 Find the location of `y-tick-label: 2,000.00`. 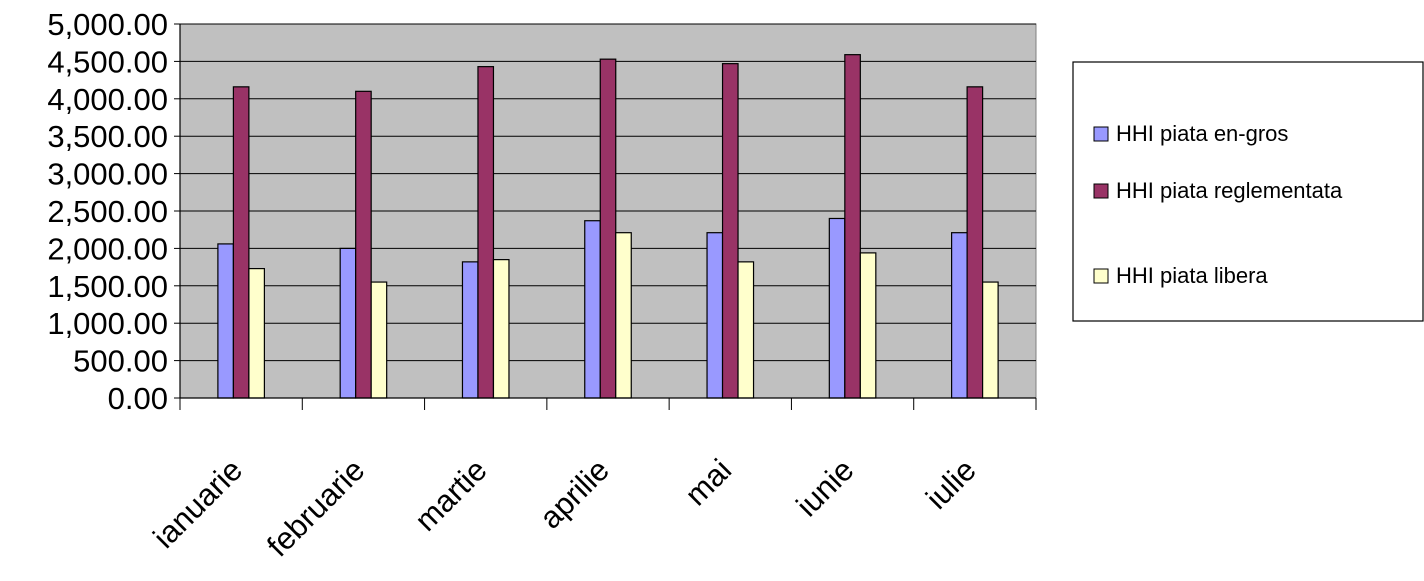

y-tick-label: 2,000.00 is located at coordinates (107, 248).